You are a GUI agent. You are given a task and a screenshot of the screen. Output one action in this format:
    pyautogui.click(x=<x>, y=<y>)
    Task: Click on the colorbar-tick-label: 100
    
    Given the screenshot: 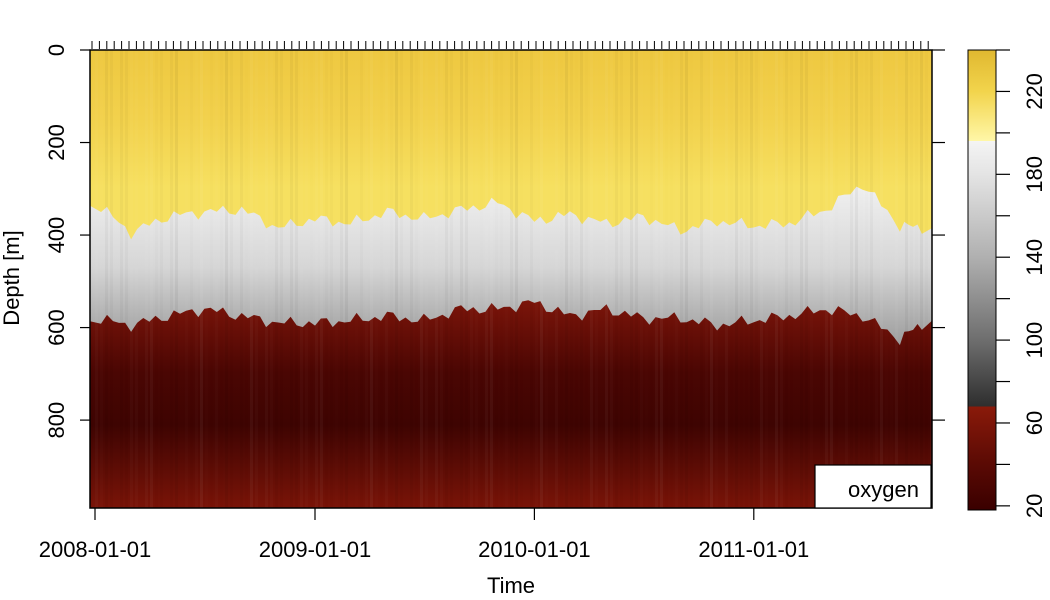 What is the action you would take?
    pyautogui.click(x=1034, y=340)
    